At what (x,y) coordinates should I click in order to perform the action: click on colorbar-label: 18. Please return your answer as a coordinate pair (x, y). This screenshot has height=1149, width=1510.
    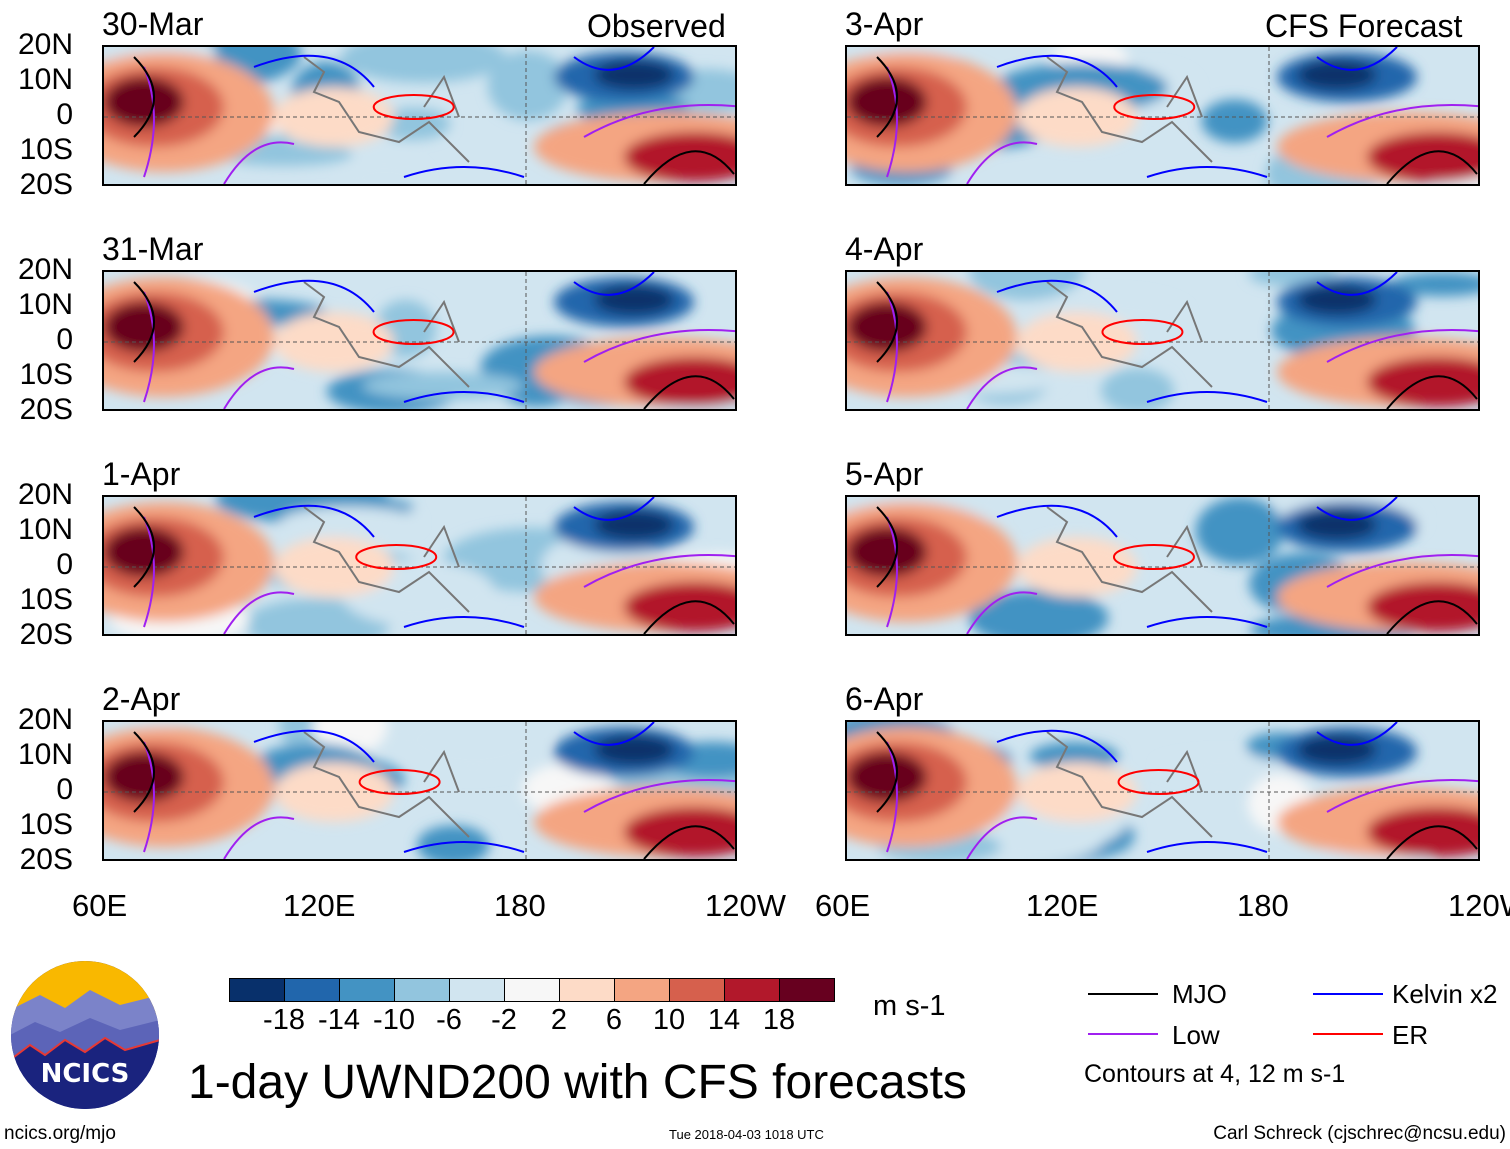
    Looking at the image, I should click on (779, 1020).